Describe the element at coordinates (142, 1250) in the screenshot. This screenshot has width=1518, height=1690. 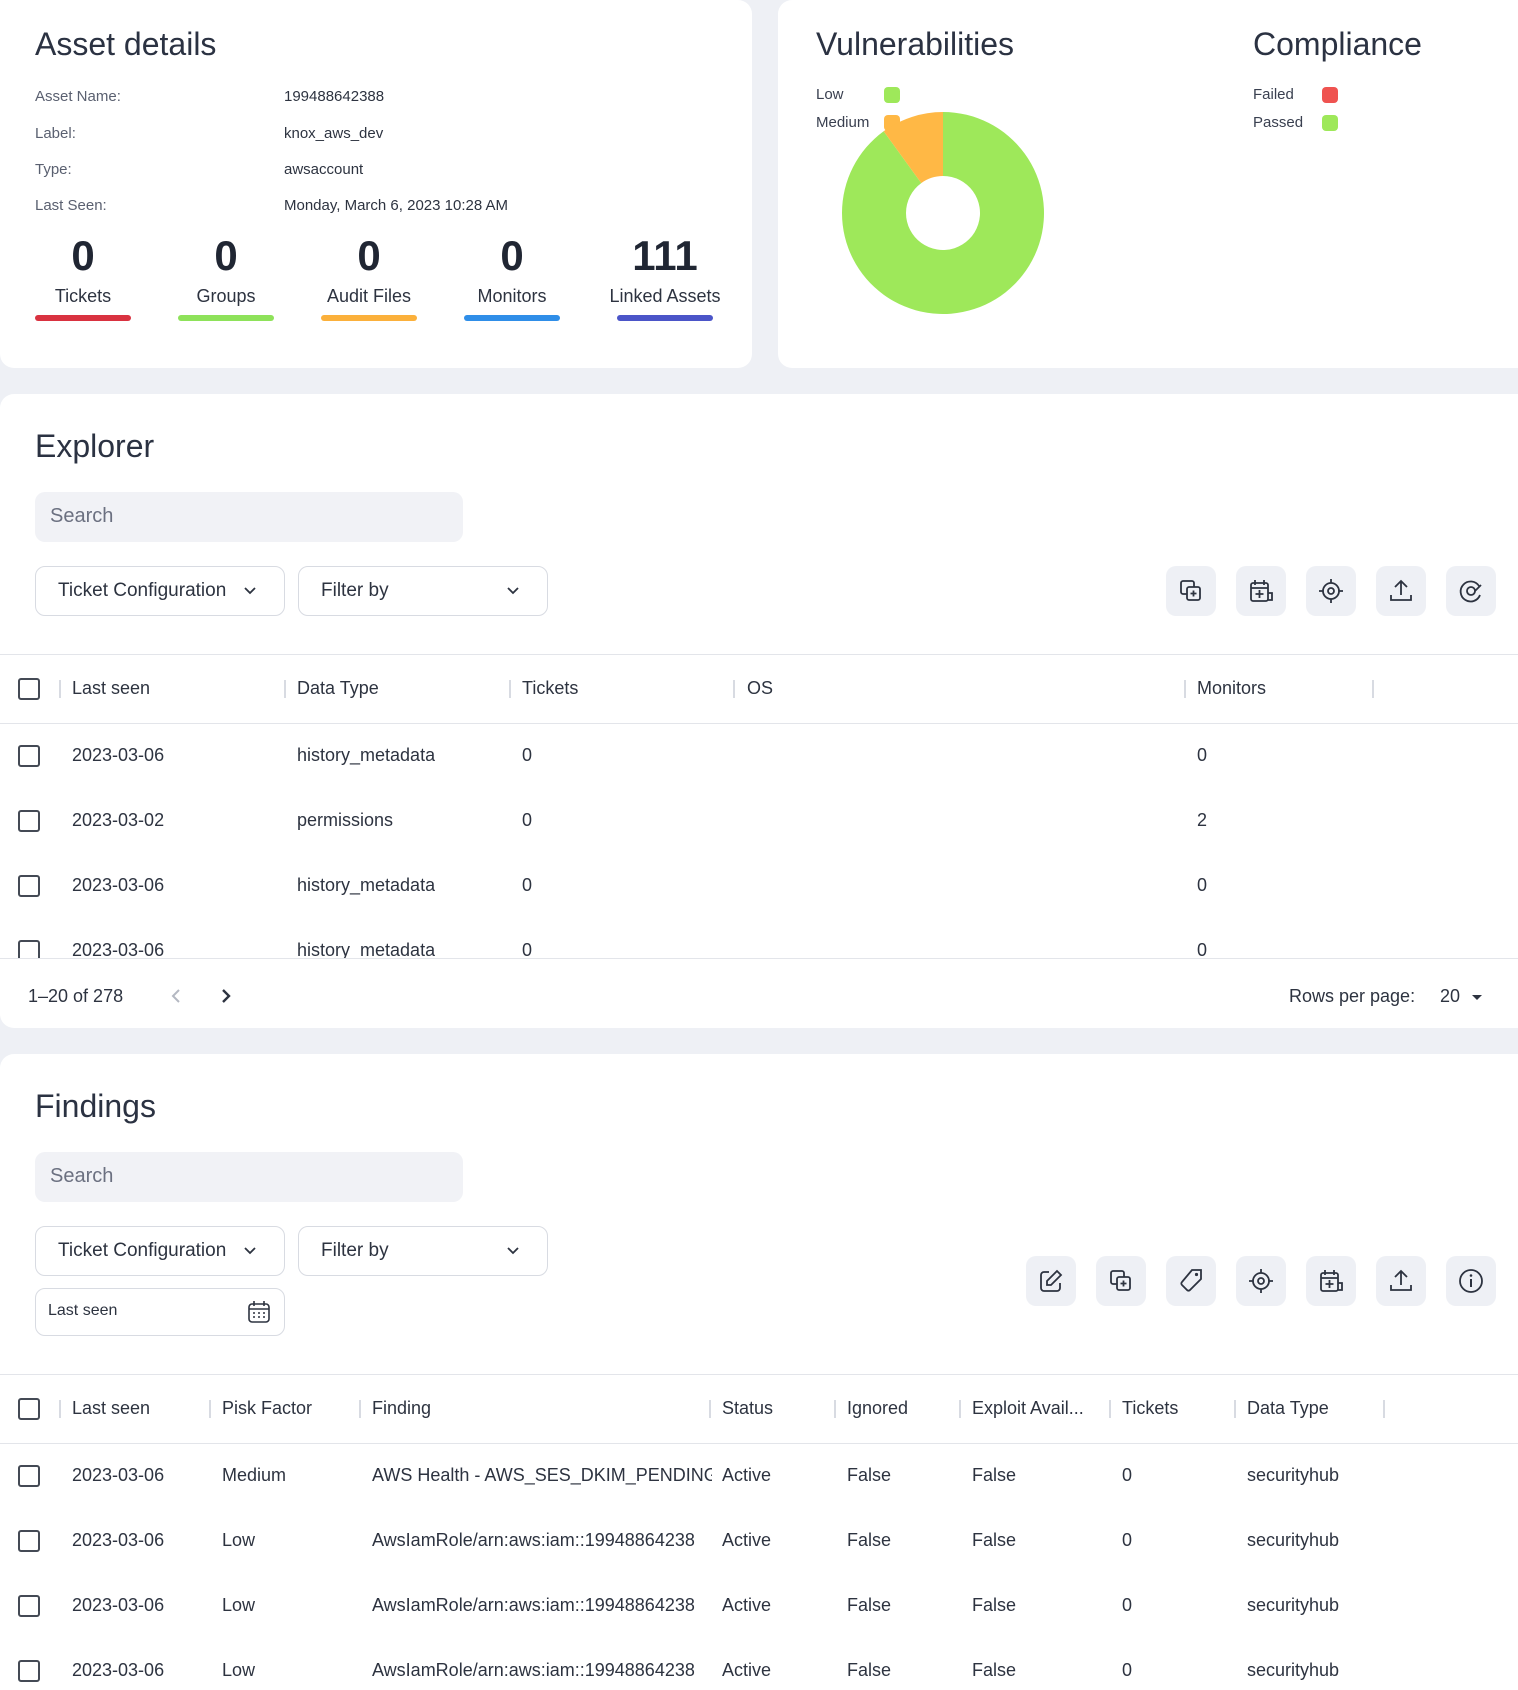
I see `findings-ticket-config-label: Ticket Configuration` at that location.